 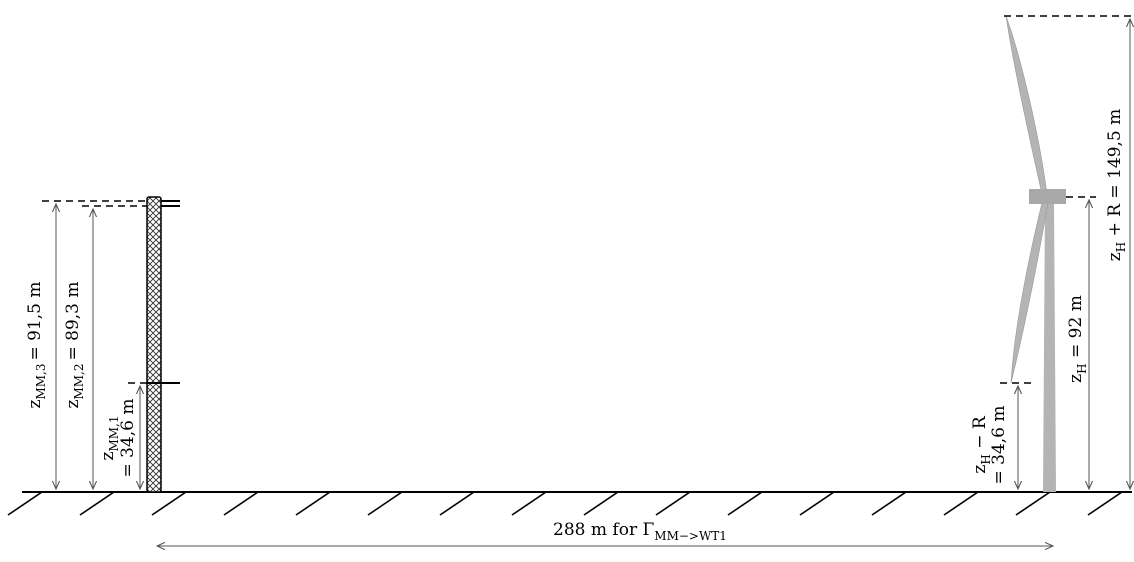 What do you see at coordinates (128, 437) in the screenshot?
I see `mm1-height-label-line2: = 34,6 m` at bounding box center [128, 437].